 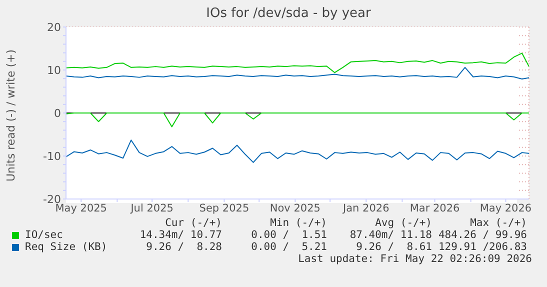 What do you see at coordinates (193, 223) in the screenshot?
I see `text: Cur (-/+)` at bounding box center [193, 223].